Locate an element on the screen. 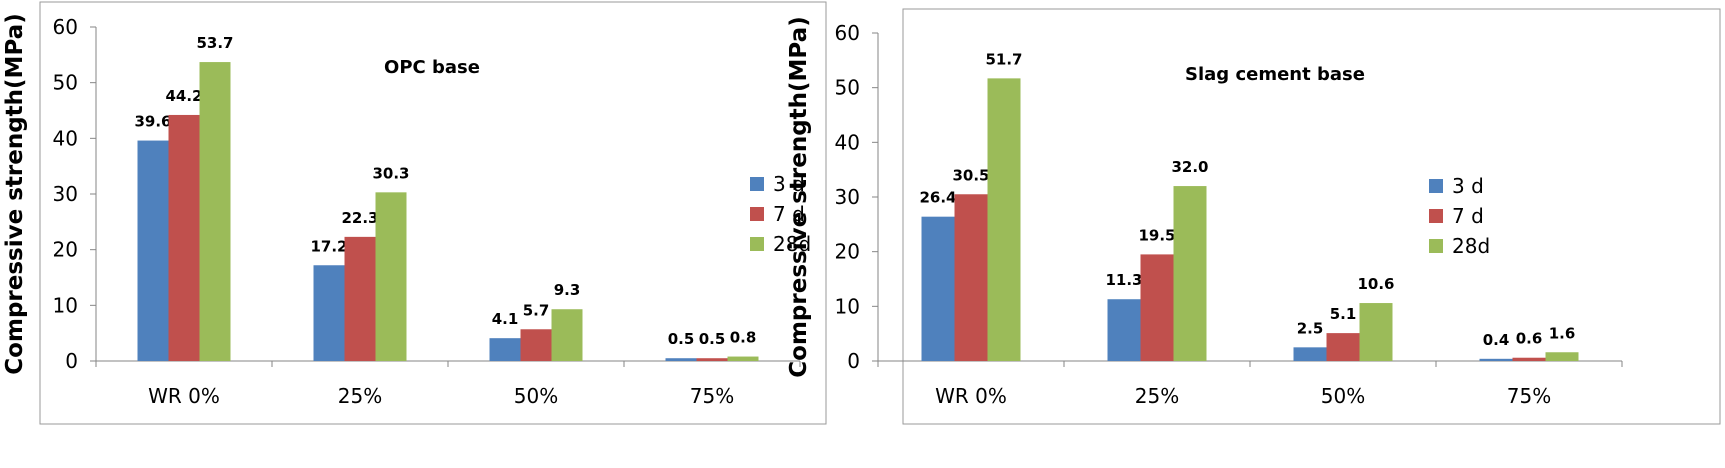  data-label: 53.7 is located at coordinates (214, 43).